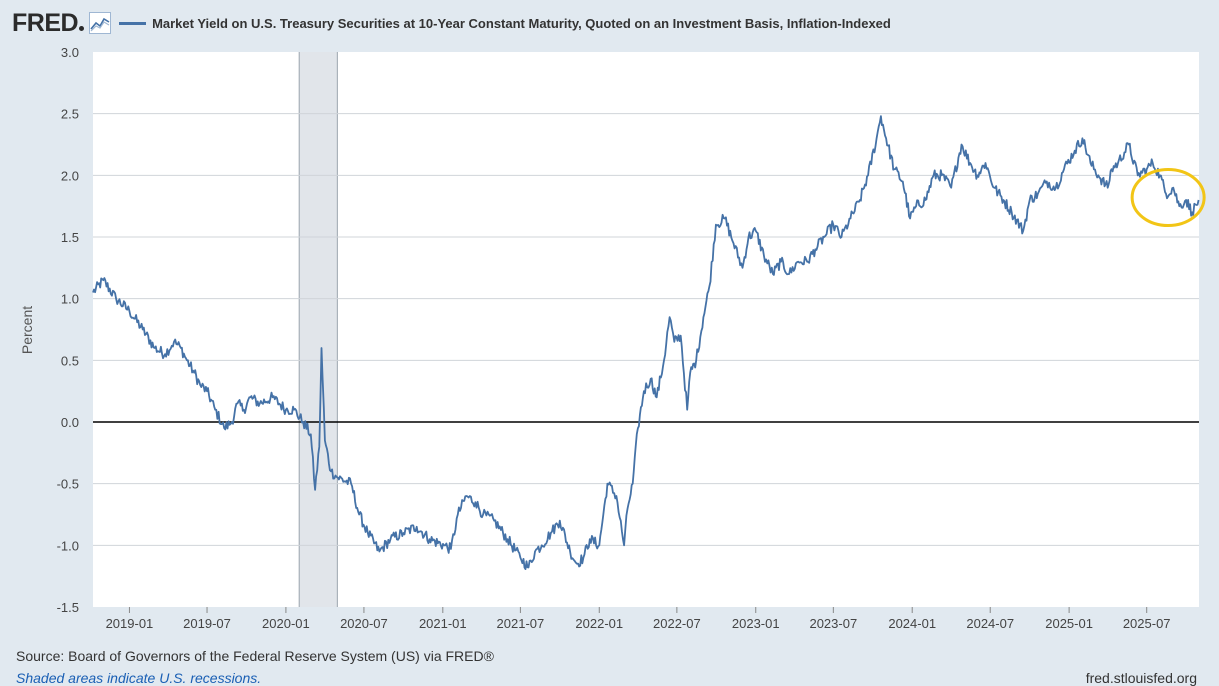 Image resolution: width=1219 pixels, height=686 pixels. Describe the element at coordinates (990, 623) in the screenshot. I see `x-tick-label: 2024-07` at that location.